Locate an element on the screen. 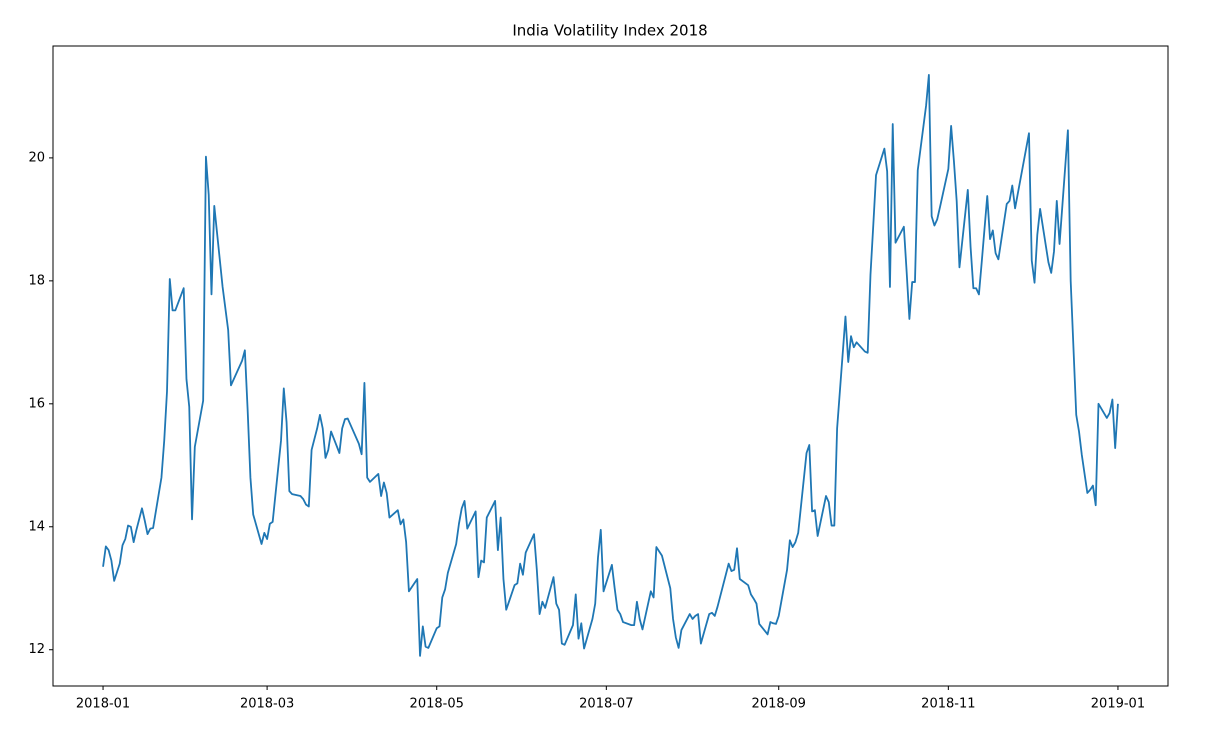 This screenshot has height=746, width=1210. y-tick-label: 12 is located at coordinates (36, 649).